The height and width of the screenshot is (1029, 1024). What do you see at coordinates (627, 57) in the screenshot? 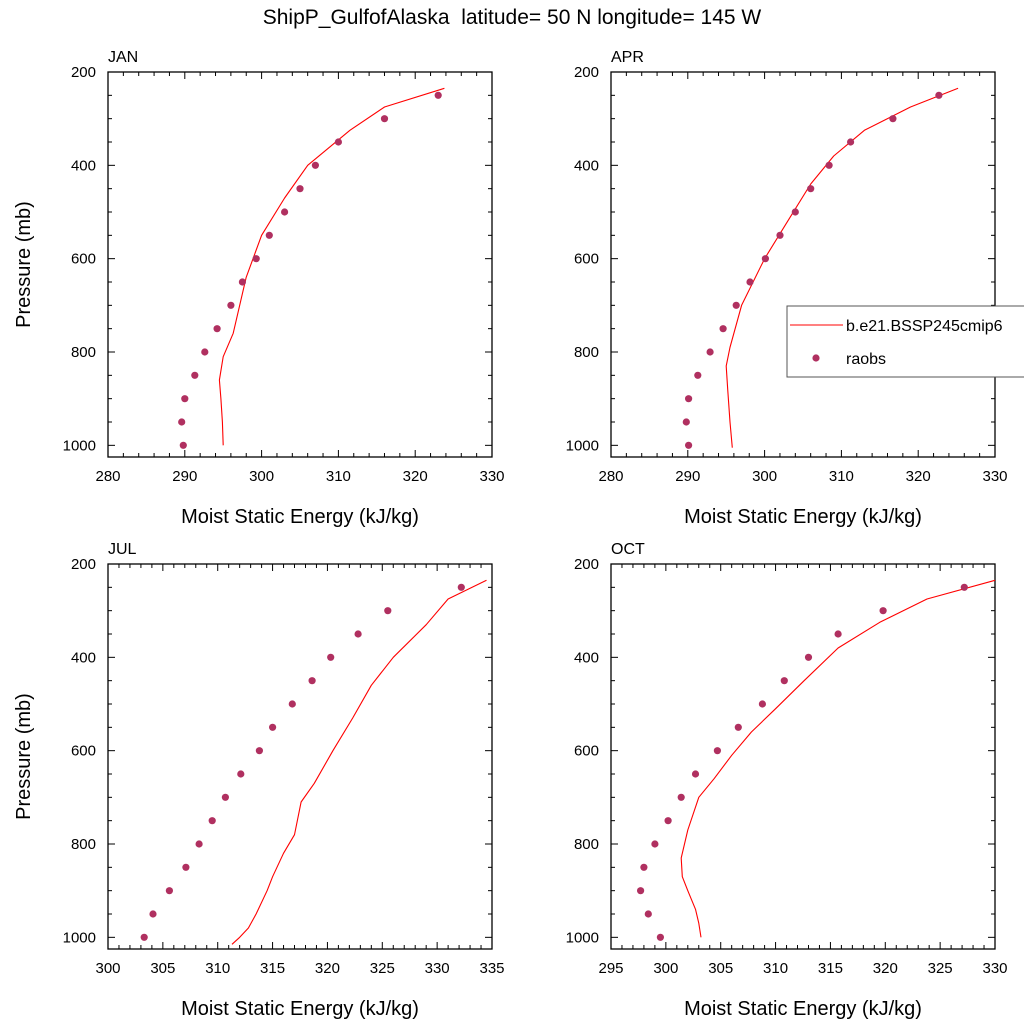
I see `panel-title: APR` at bounding box center [627, 57].